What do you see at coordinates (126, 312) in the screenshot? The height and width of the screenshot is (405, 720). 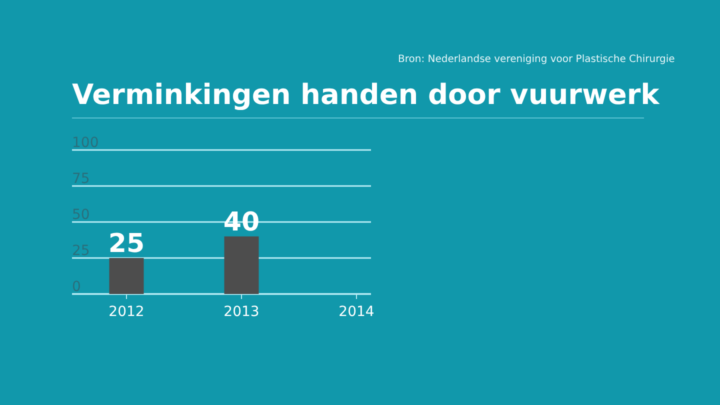 I see `x-tick-label: 2012` at bounding box center [126, 312].